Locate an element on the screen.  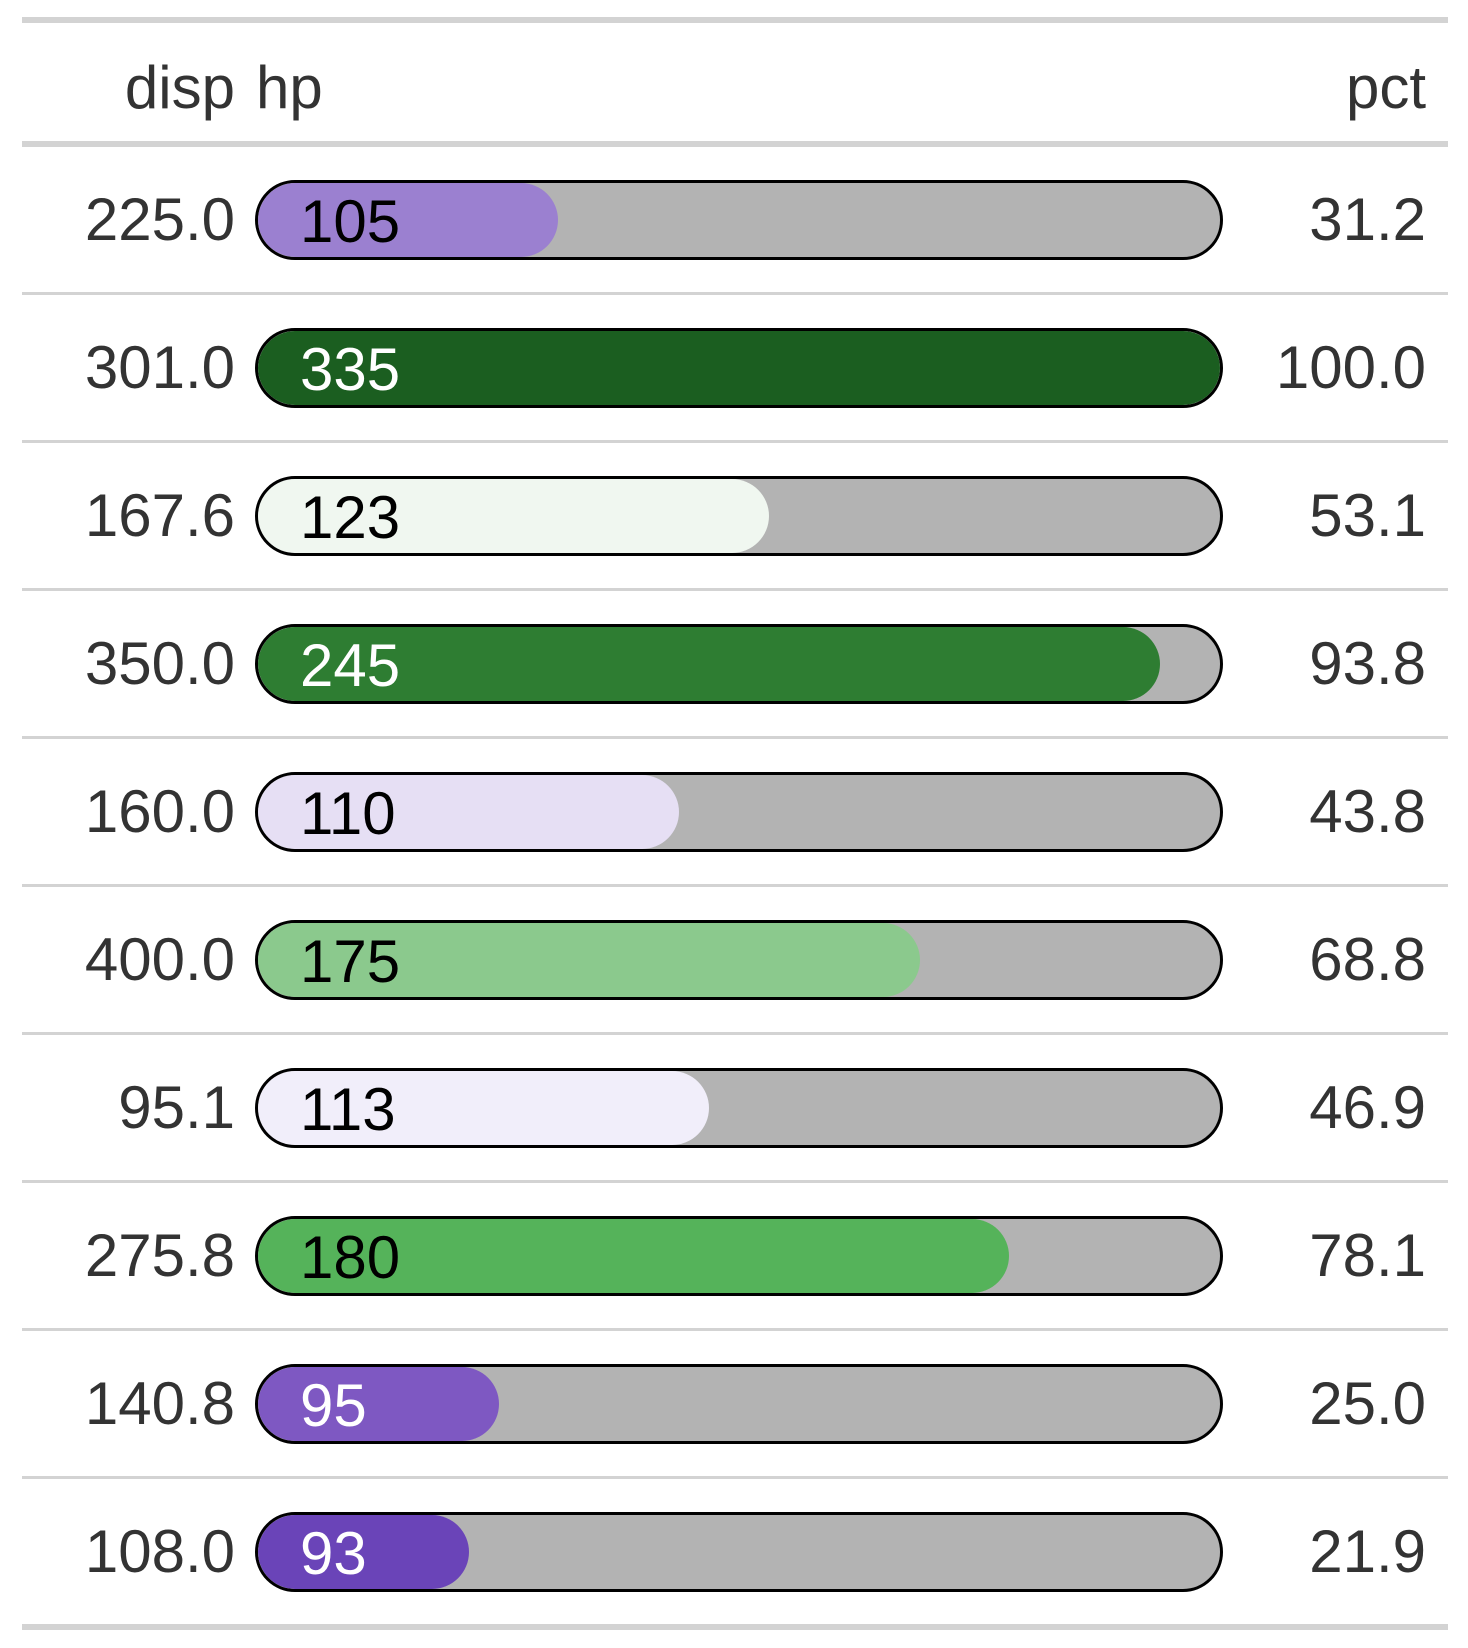
cell-pct: 68.8 is located at coordinates (1367, 959).